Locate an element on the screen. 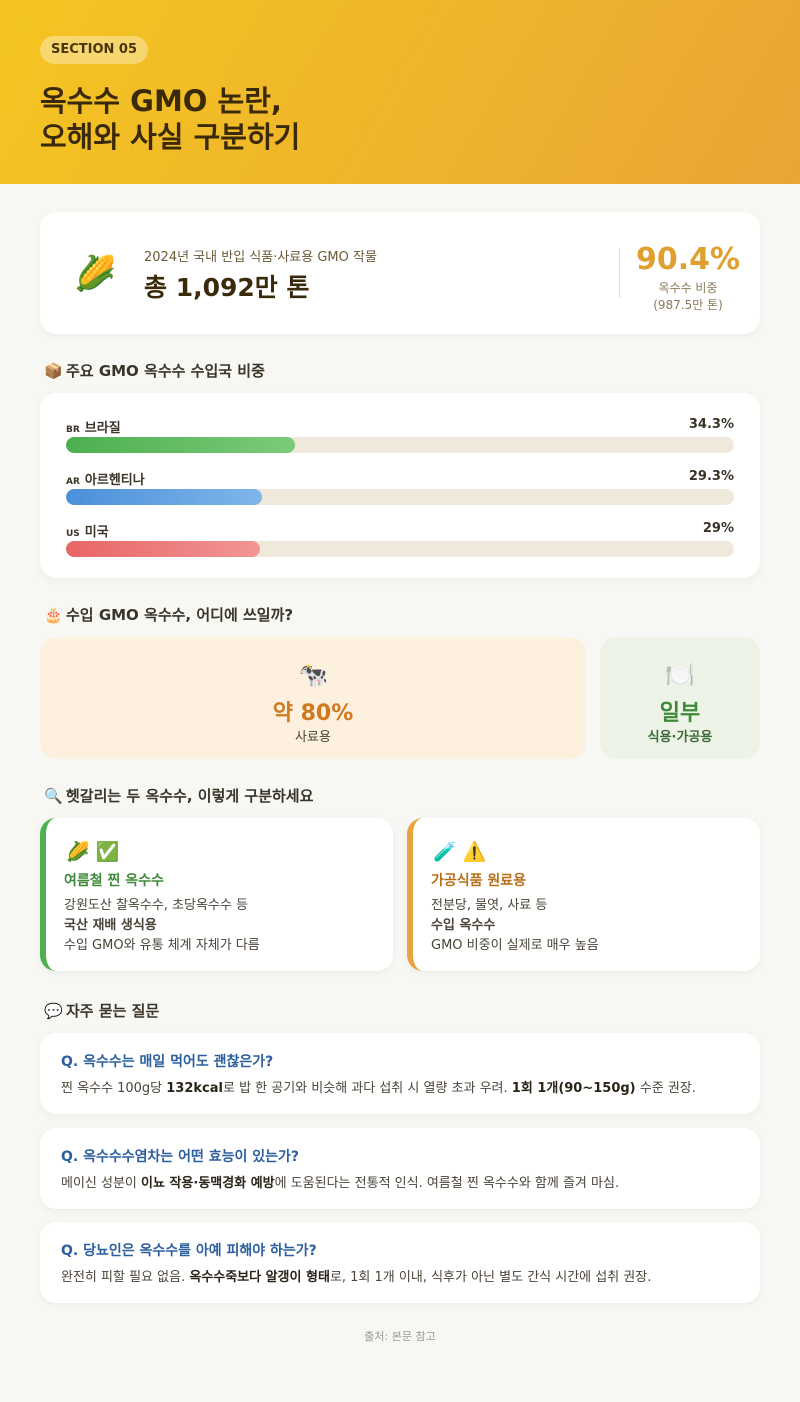  answer-part: 메이신 성분이 is located at coordinates (101, 1183).